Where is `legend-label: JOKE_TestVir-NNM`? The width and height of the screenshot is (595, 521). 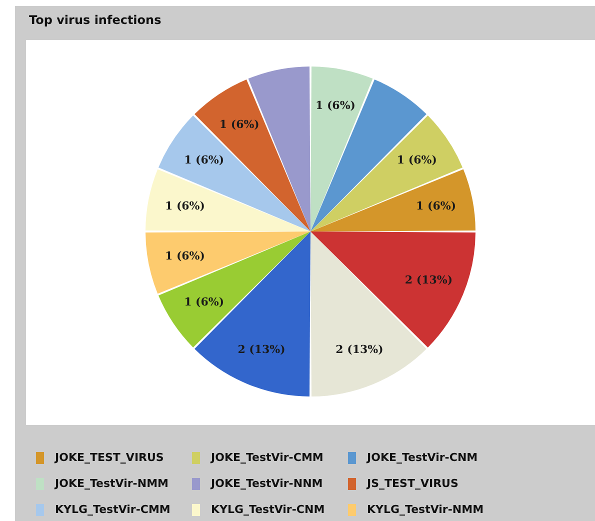 legend-label: JOKE_TestVir-NNM is located at coordinates (266, 483).